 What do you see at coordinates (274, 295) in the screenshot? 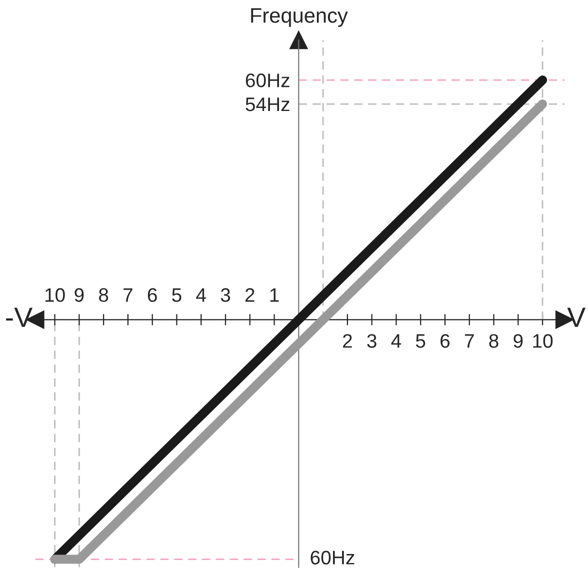
I see `x2-tick-label: 1` at bounding box center [274, 295].